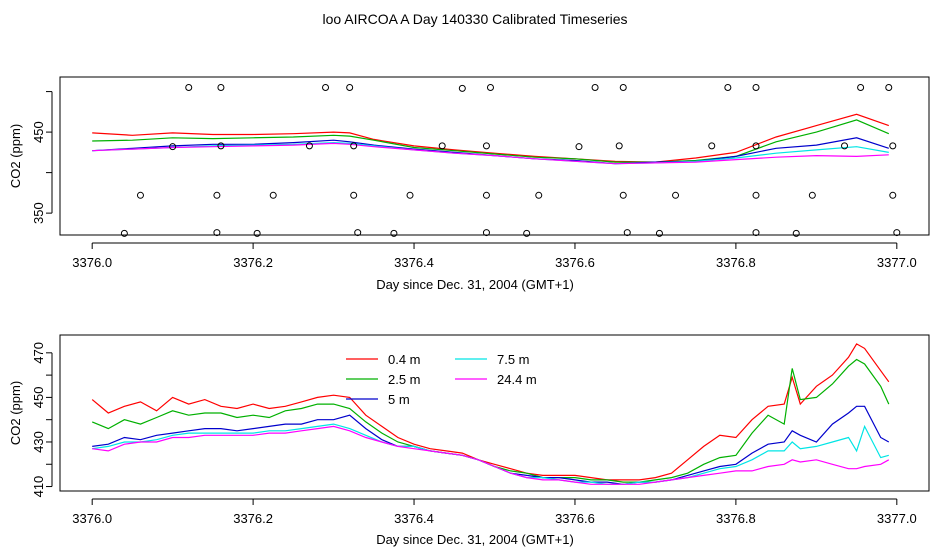 The width and height of the screenshot is (950, 550). I want to click on series-line-7-5-m, so click(490, 454).